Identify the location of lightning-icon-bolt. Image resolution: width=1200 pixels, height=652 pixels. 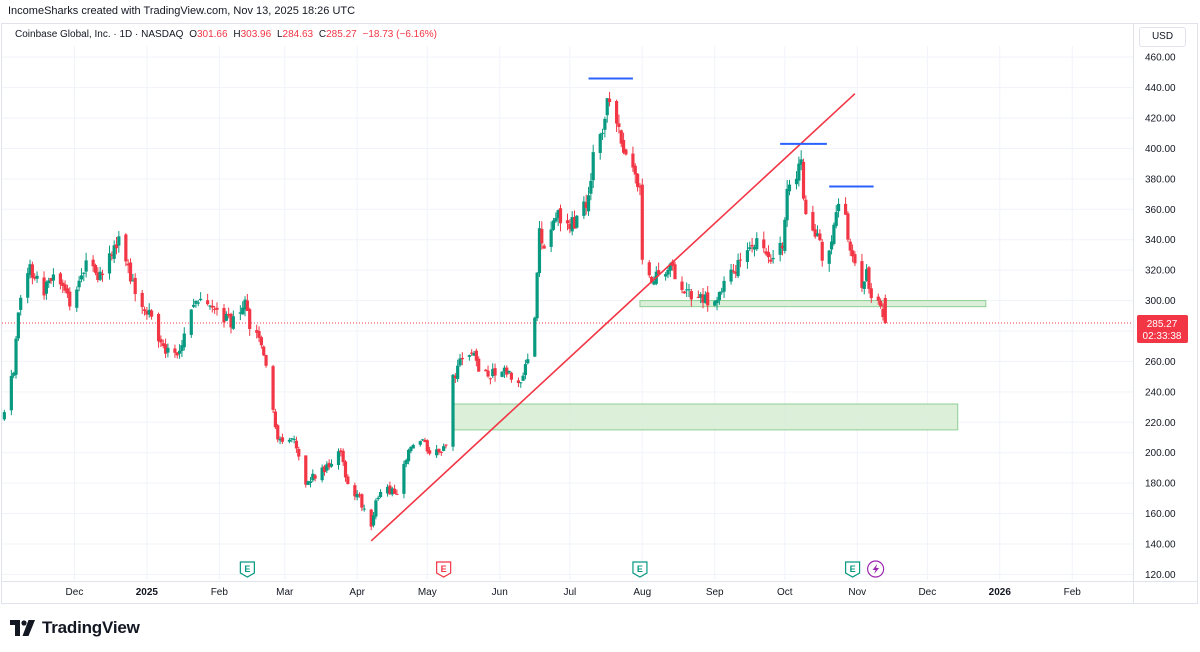
(876, 569).